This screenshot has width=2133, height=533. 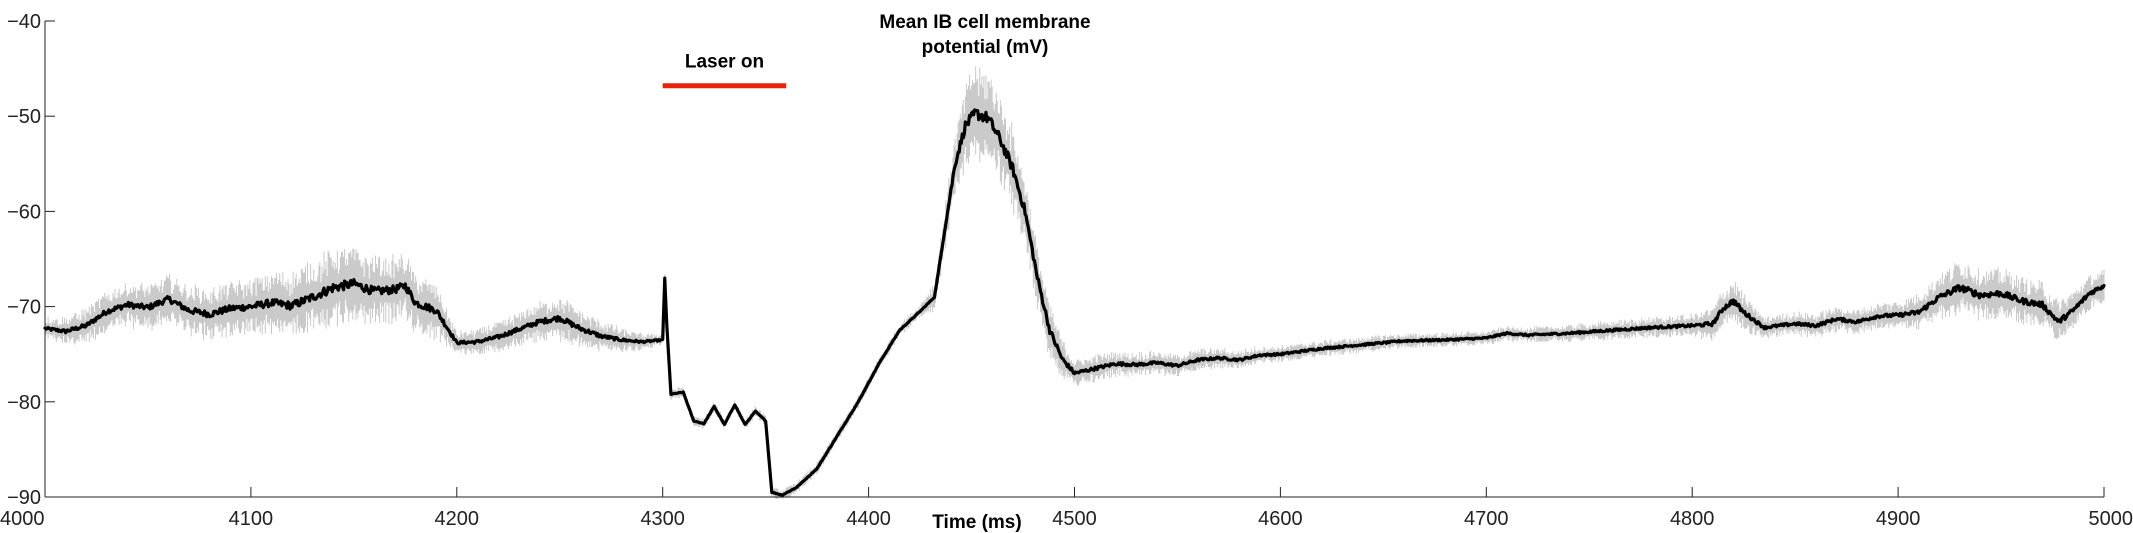 I want to click on x-tick-label: 4400, so click(x=868, y=519).